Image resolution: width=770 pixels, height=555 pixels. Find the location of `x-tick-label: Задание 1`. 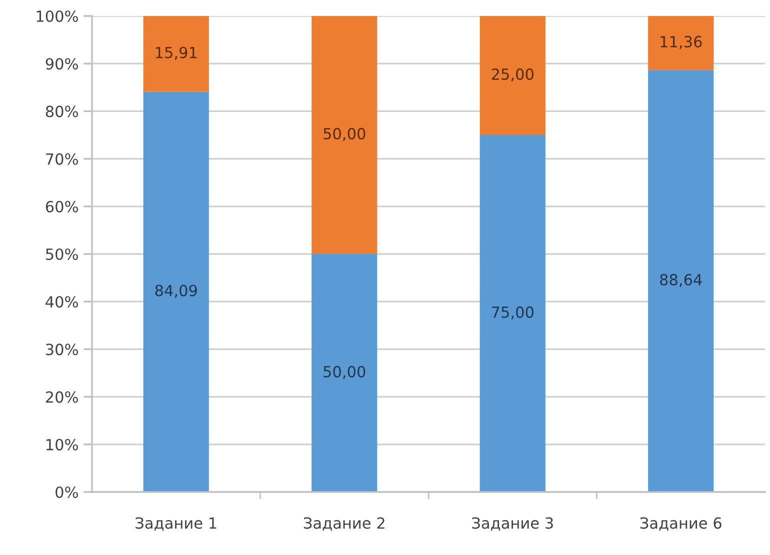

x-tick-label: Задание 1 is located at coordinates (176, 524).